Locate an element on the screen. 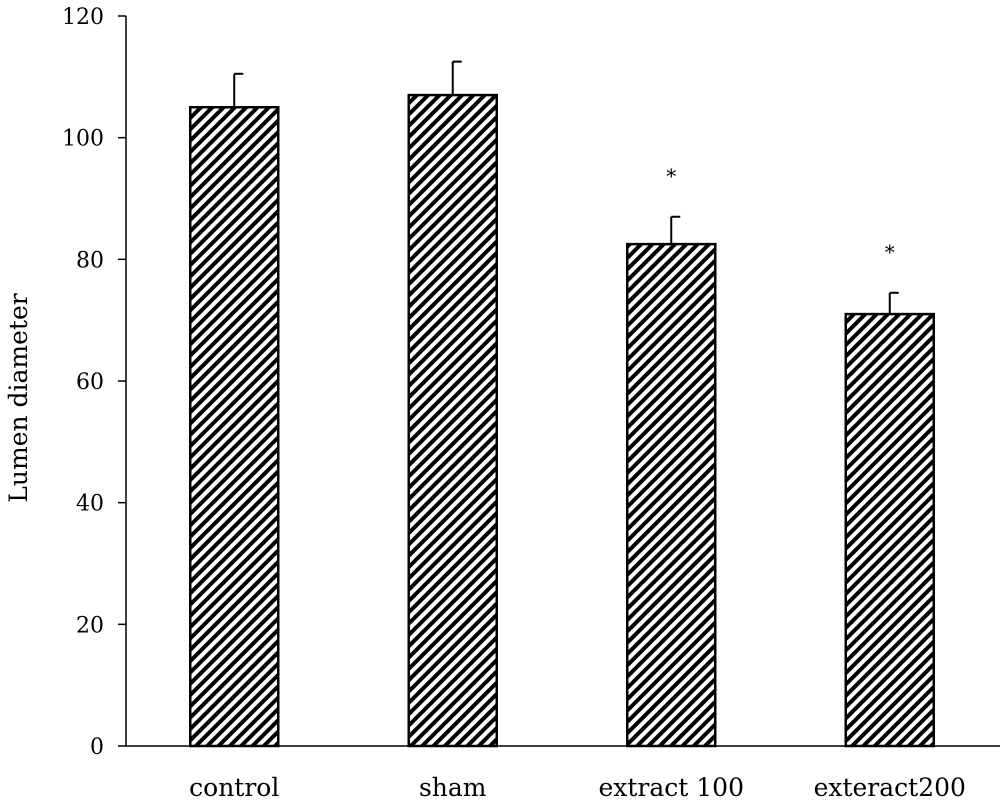  y-tick-label: 80 is located at coordinates (90, 260).